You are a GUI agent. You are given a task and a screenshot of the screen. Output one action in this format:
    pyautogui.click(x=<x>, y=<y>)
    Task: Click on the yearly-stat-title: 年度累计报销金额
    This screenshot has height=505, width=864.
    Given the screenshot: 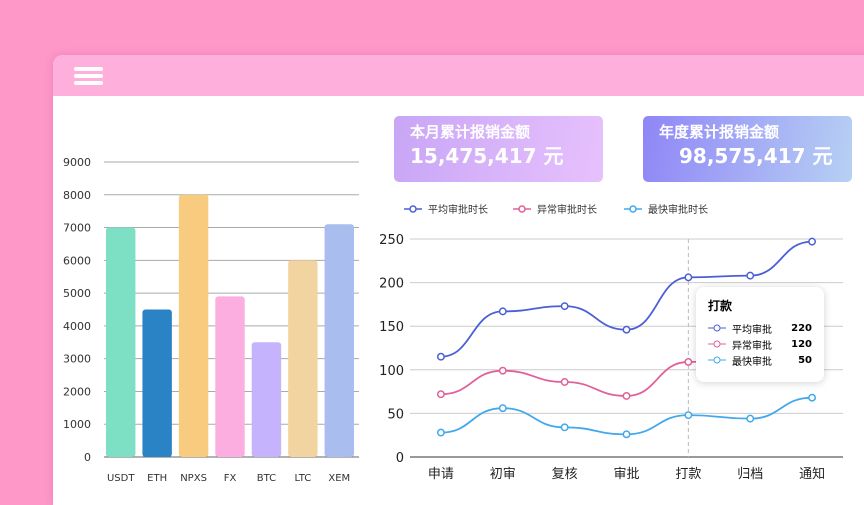 What is the action you would take?
    pyautogui.click(x=719, y=132)
    